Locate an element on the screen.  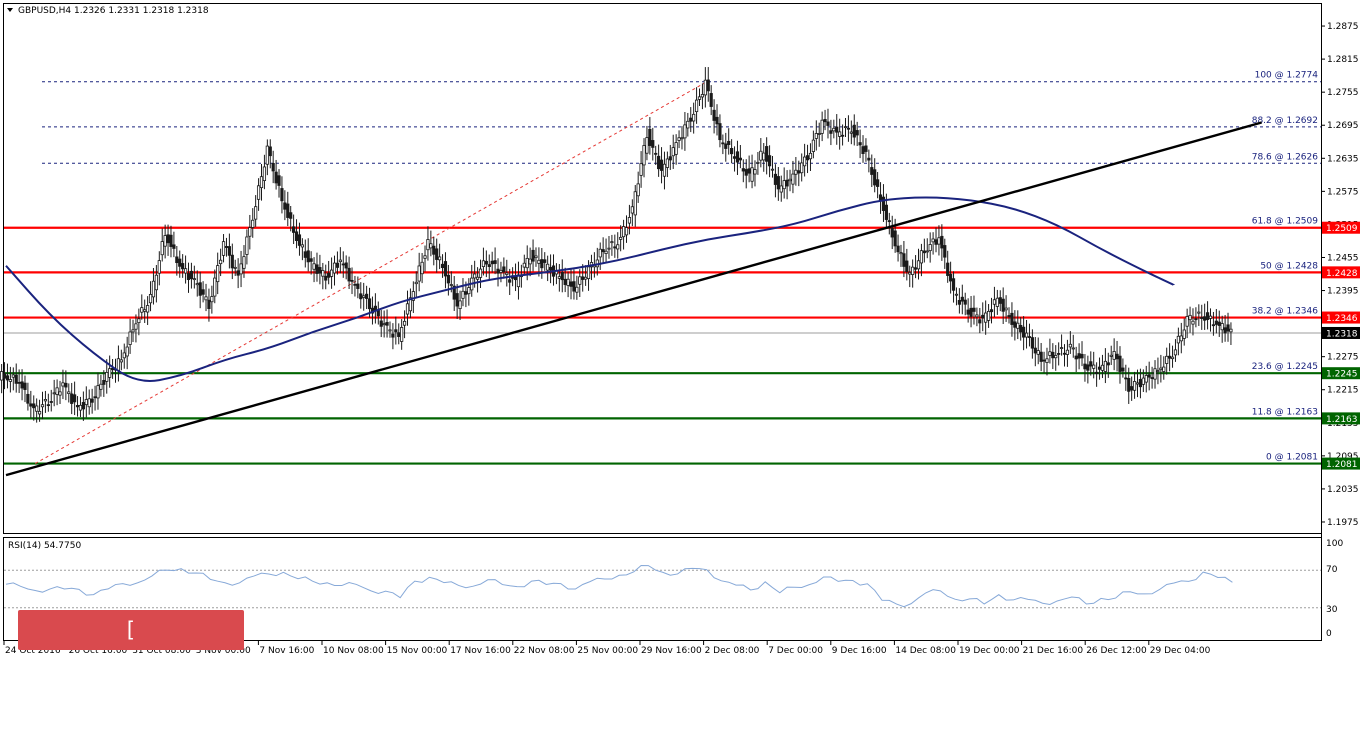
rsi-line is located at coordinates (619, 586).